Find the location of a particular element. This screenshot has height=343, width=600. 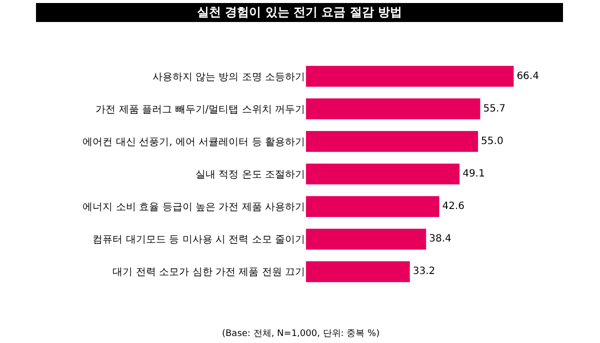

data-label: 66.4 is located at coordinates (527, 76).